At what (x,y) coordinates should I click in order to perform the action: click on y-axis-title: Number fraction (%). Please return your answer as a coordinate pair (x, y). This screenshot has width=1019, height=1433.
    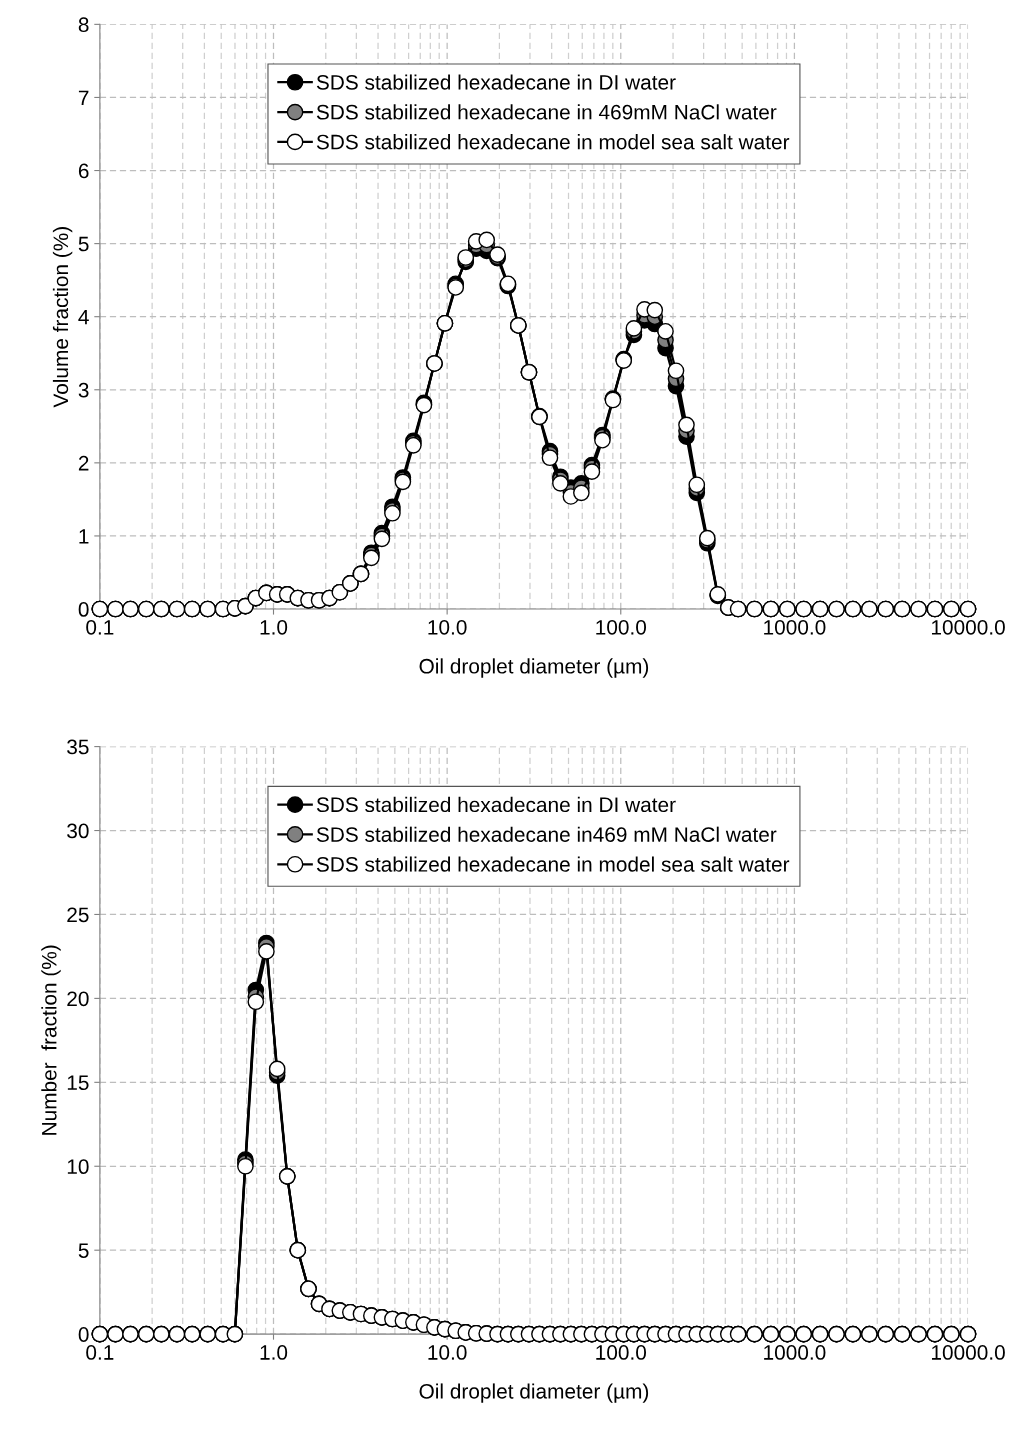
    Looking at the image, I should click on (51, 1040).